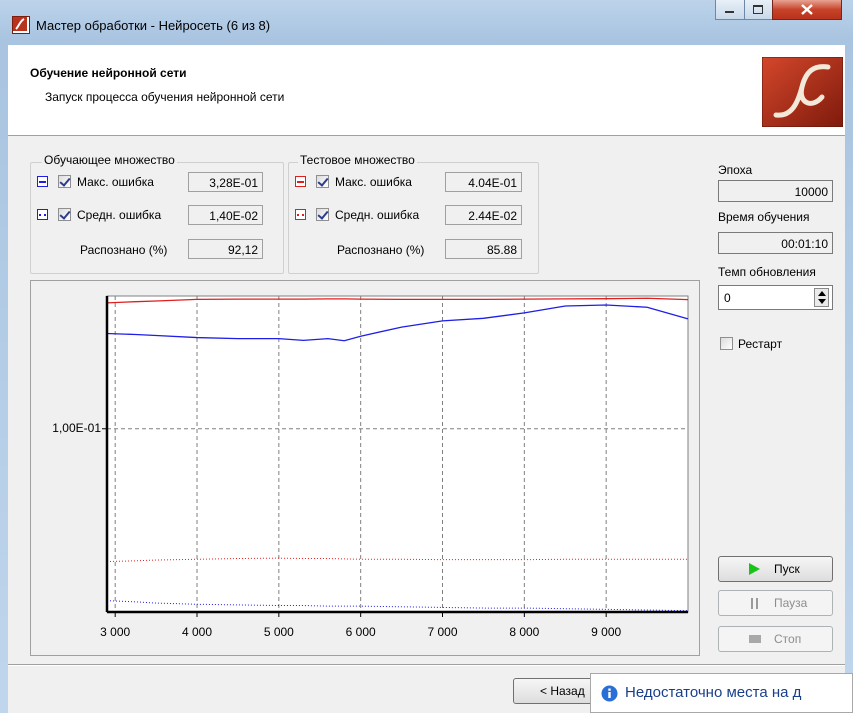 The width and height of the screenshot is (853, 713). I want to click on rate-label: Темп обновления, so click(767, 272).